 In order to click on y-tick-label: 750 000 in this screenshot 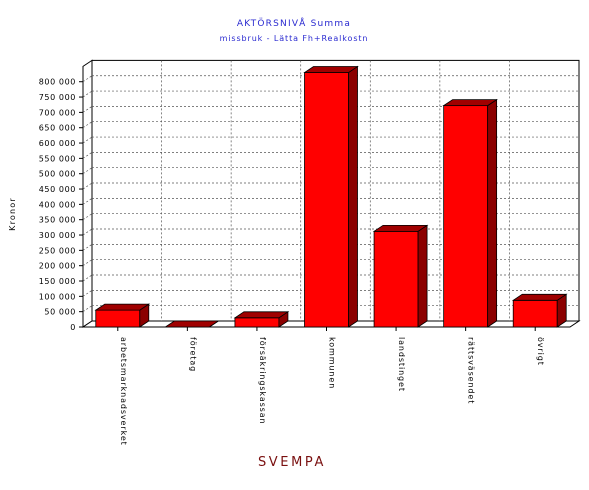, I will do `click(57, 97)`.